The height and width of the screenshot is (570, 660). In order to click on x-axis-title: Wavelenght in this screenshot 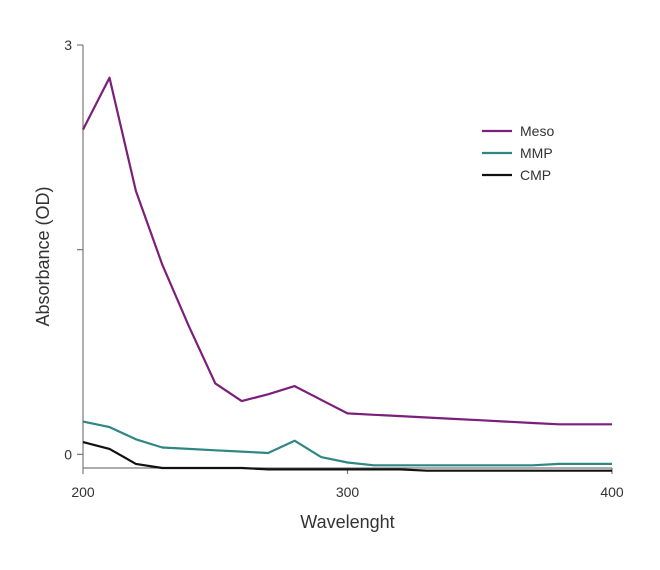, I will do `click(347, 522)`.